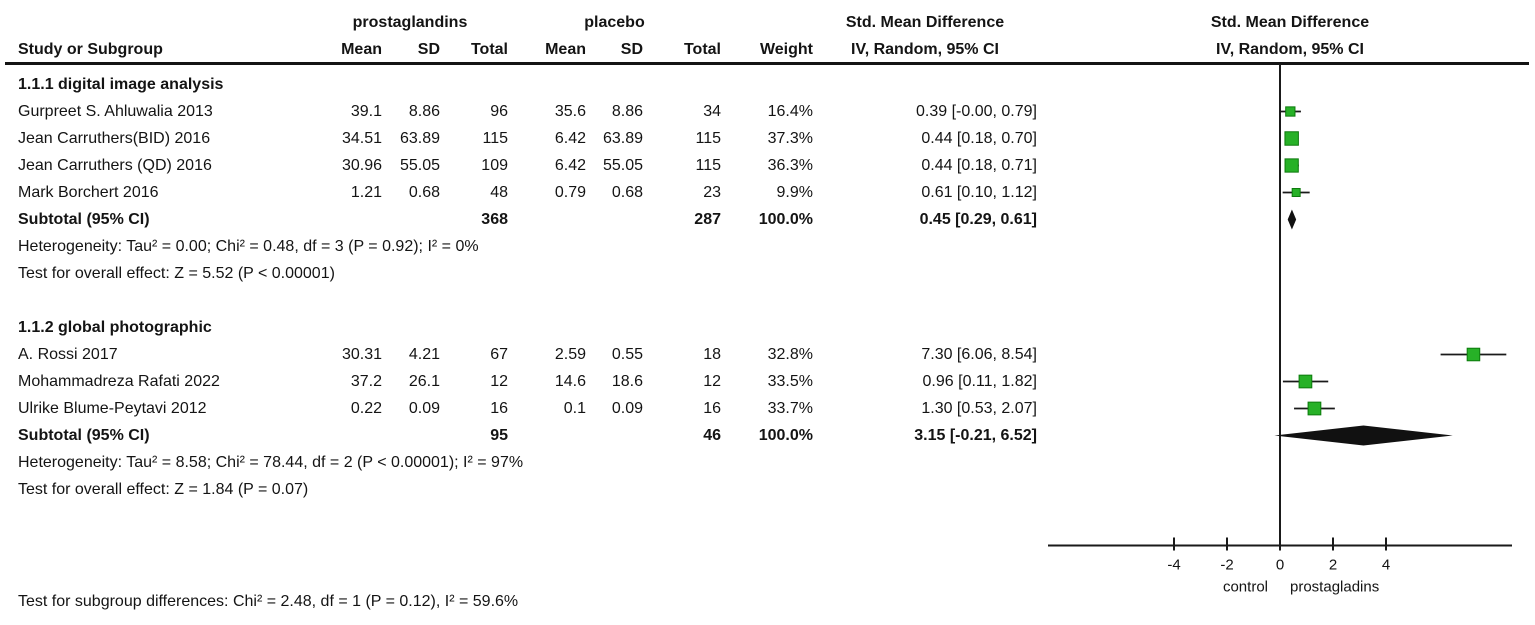 This screenshot has height=625, width=1535. Describe the element at coordinates (499, 192) in the screenshot. I see `cell-total1: 48` at that location.